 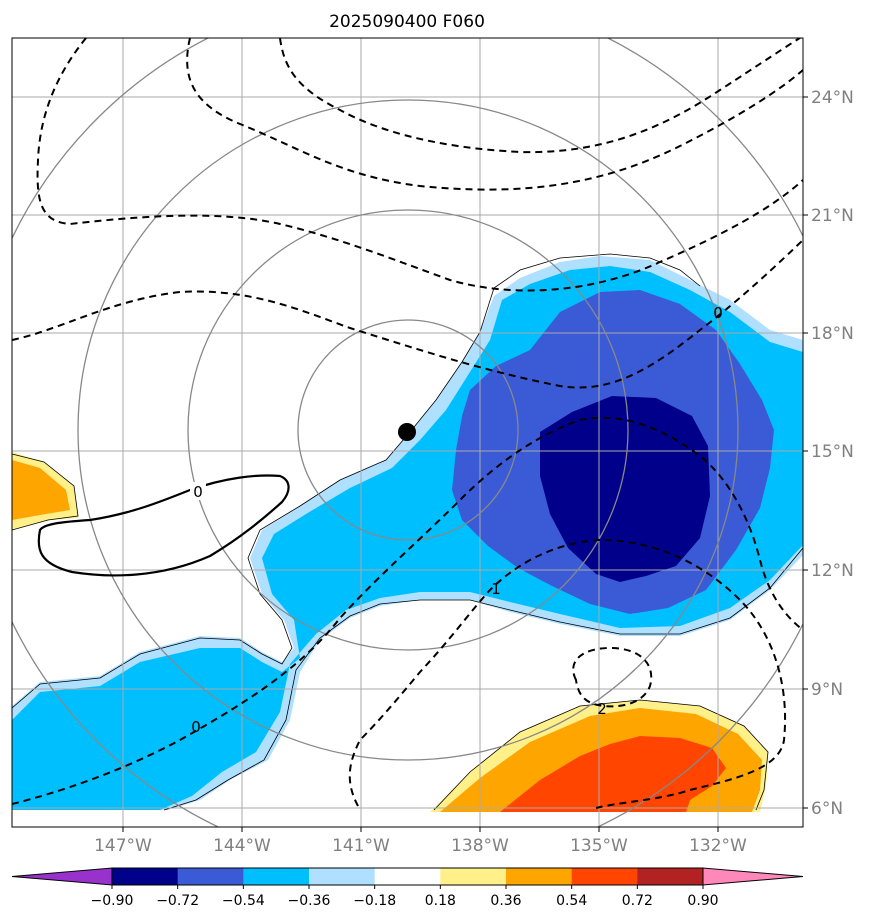 I want to click on y-tick-label: 24°N, so click(x=832, y=98).